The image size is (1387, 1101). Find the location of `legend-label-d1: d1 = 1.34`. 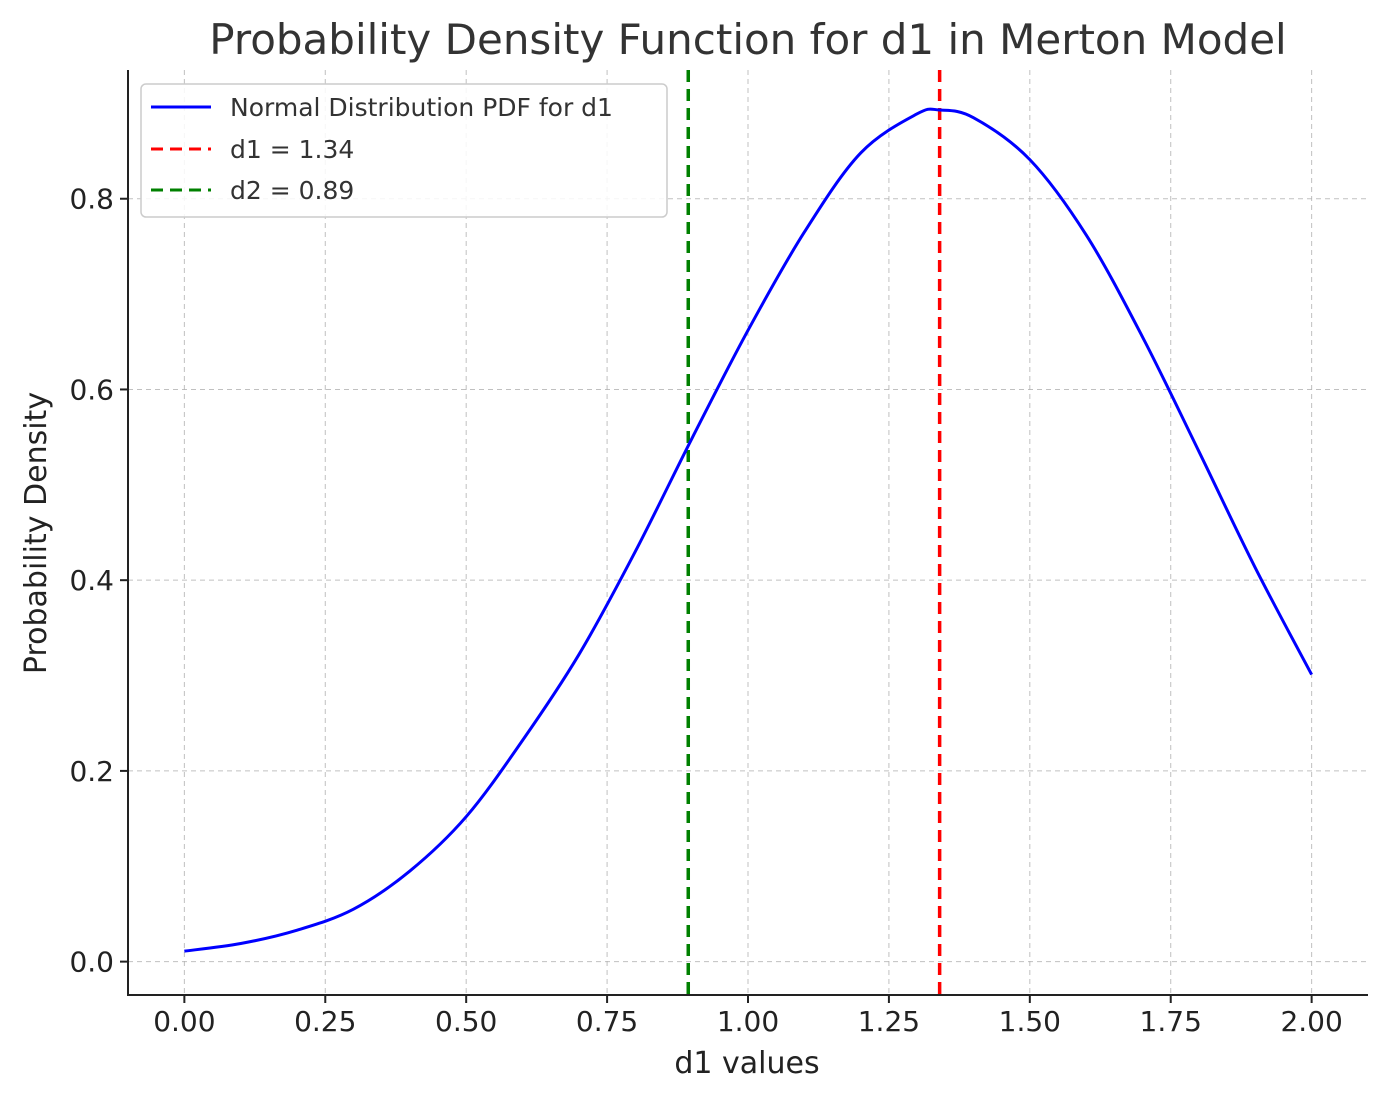

legend-label-d1: d1 = 1.34 is located at coordinates (292, 149).